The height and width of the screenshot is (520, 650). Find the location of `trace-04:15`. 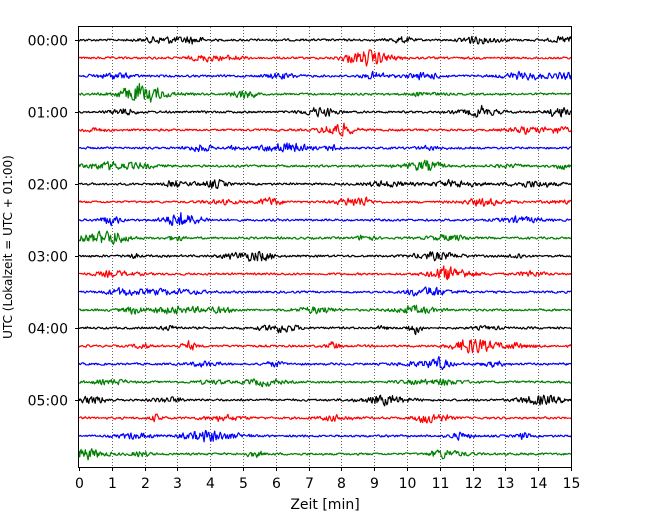

trace-04:15 is located at coordinates (325, 346).